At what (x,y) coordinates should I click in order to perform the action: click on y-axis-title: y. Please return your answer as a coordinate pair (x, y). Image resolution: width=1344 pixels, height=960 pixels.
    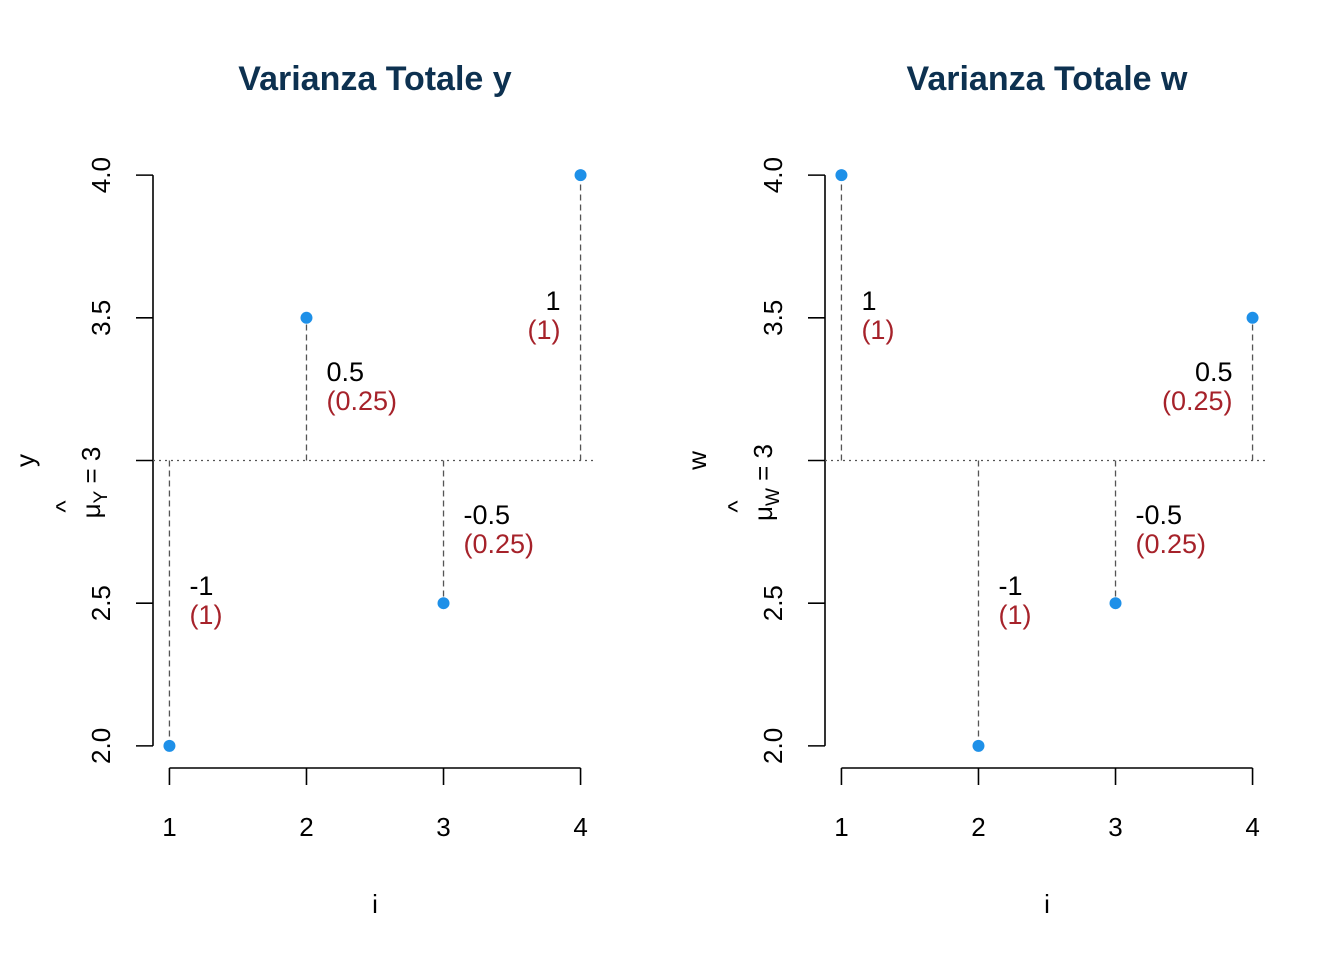
    Looking at the image, I should click on (25, 460).